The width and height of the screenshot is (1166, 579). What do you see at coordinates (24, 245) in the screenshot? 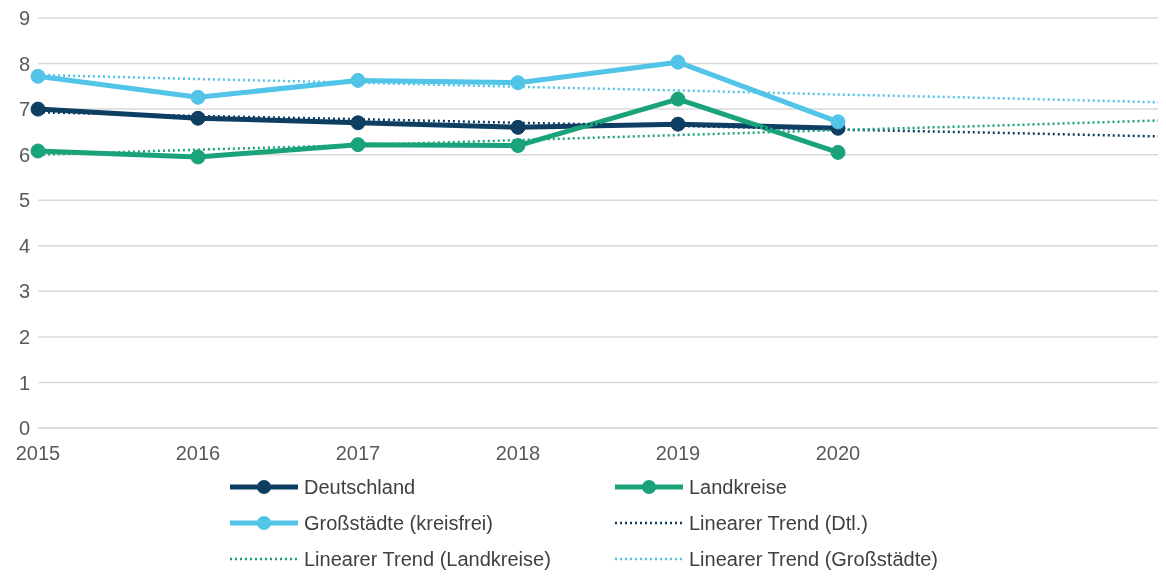
I see `y-tick-label: 4` at bounding box center [24, 245].